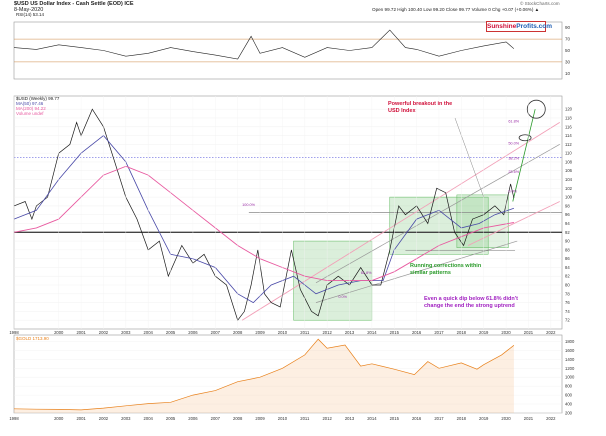 The width and height of the screenshot is (606, 436). I want to click on x-tick-mid-2018: 2018, so click(462, 332).